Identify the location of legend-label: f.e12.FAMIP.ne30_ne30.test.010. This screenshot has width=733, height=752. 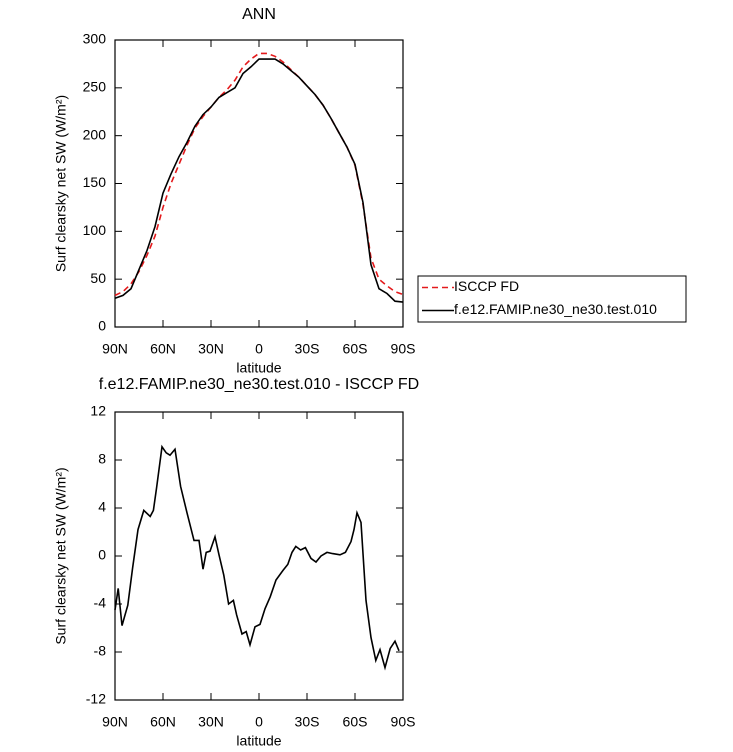
(555, 309).